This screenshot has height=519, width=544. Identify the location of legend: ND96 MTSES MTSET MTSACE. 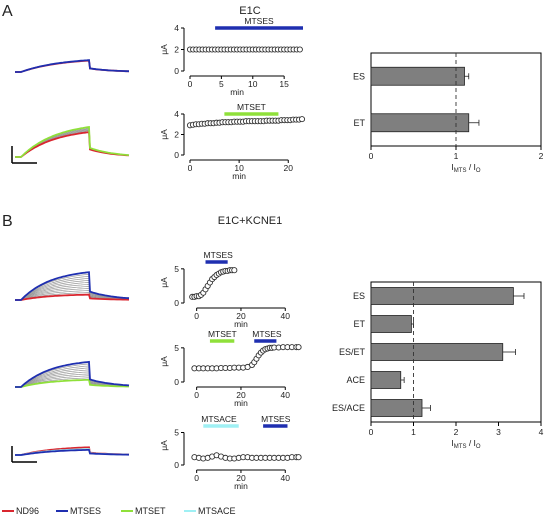
(119, 511).